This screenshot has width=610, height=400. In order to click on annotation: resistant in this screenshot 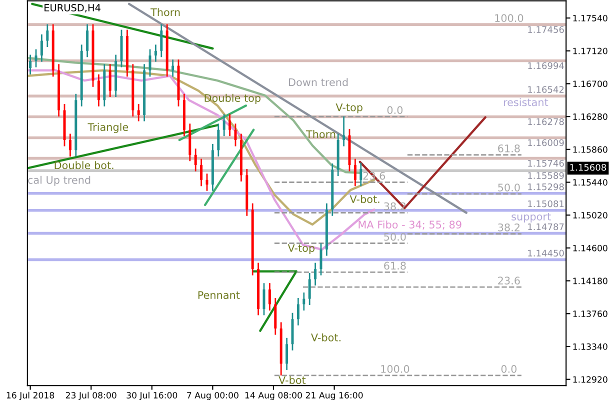, I will do `click(526, 102)`.